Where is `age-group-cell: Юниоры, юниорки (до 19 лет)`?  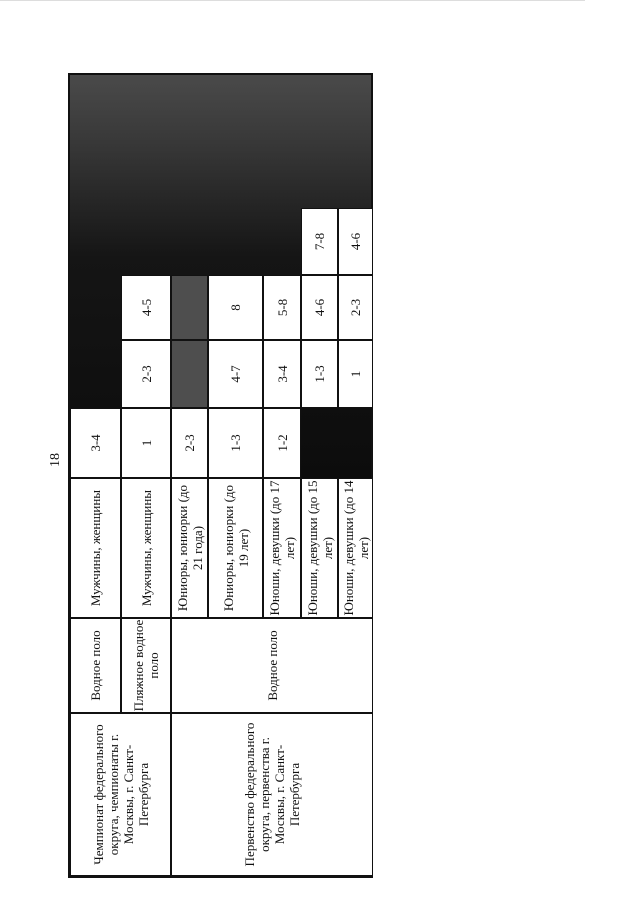 age-group-cell: Юниоры, юниорки (до 19 лет) is located at coordinates (235, 548).